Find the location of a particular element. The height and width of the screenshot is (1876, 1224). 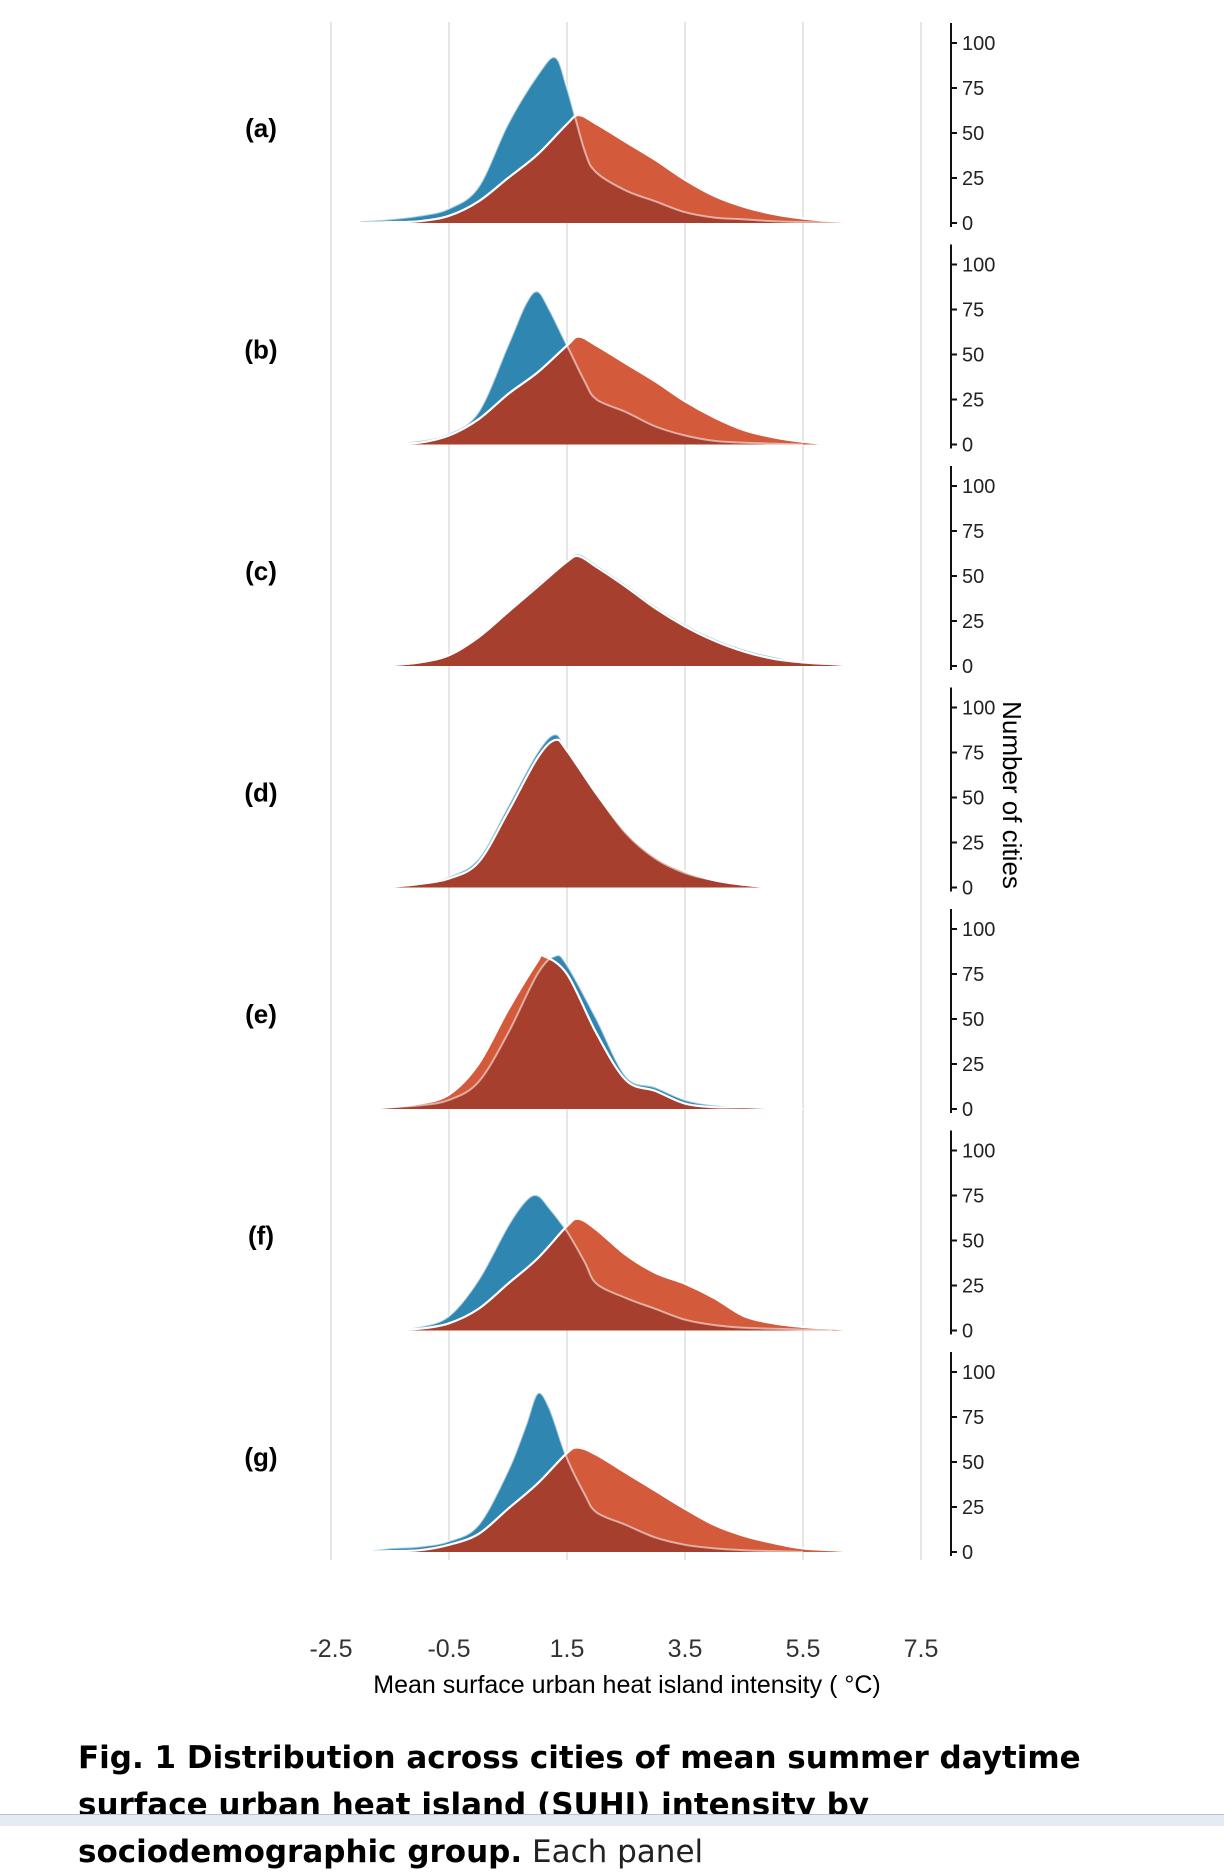

y-axis-1: 0 25 50 75 100 is located at coordinates (972, 350).